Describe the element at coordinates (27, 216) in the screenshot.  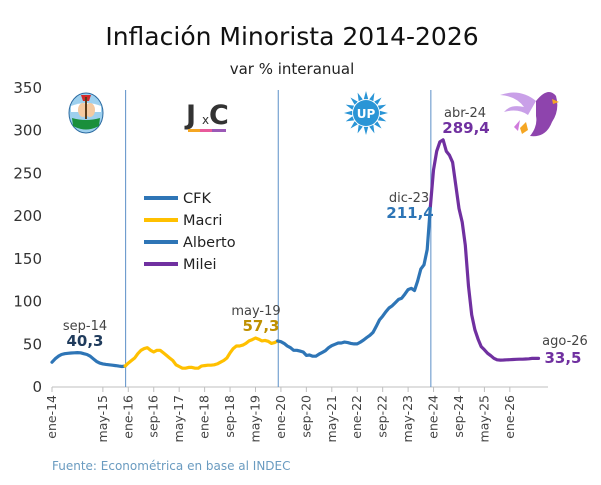
I see `y-tick-label: 200` at that location.